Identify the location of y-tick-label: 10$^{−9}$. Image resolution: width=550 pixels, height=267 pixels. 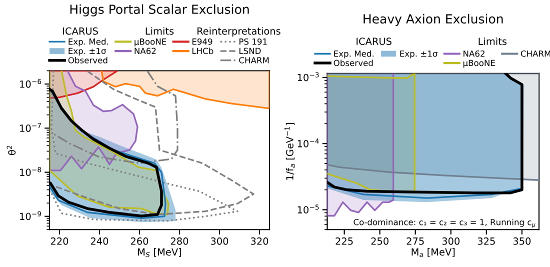
(31, 215).